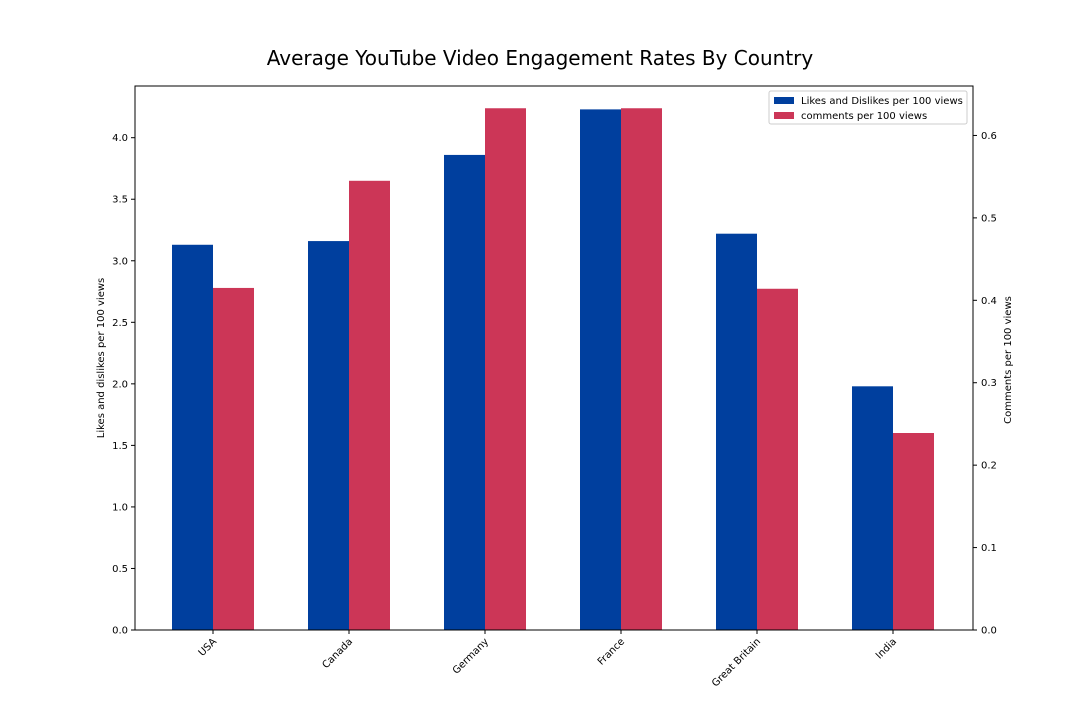 The width and height of the screenshot is (1080, 720). I want to click on legend-label: Likes and Dislikes per 100 views, so click(882, 101).